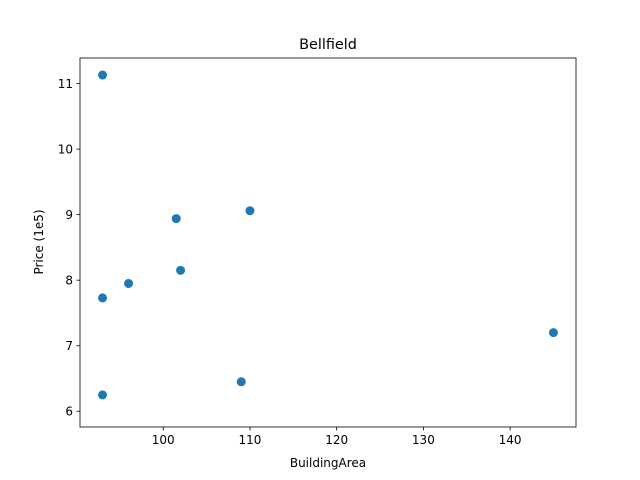 This screenshot has height=480, width=640. Describe the element at coordinates (65, 84) in the screenshot. I see `y-tick-label: 11` at that location.